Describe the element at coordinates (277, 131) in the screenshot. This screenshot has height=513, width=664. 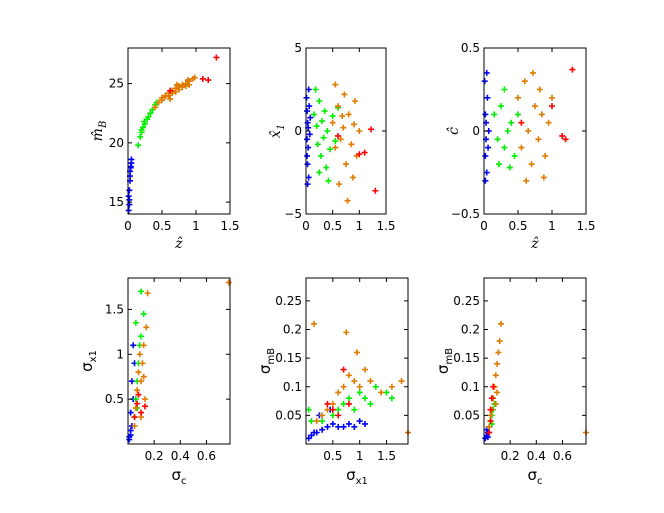
I see `y-axis-label: x̂1` at that location.